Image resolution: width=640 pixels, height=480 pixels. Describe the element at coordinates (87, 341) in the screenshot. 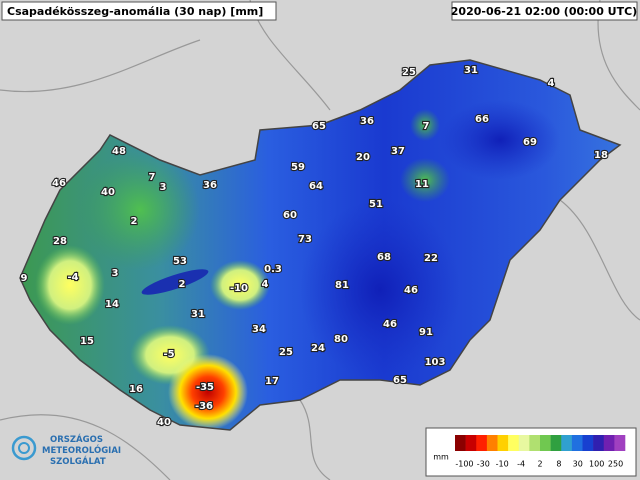

I see `value: 15` at that location.